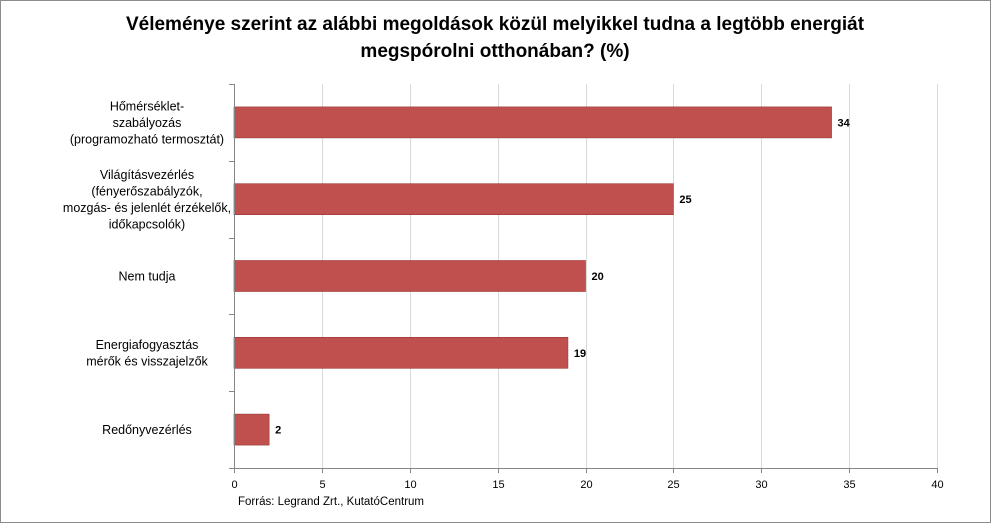 The image size is (991, 523). I want to click on x-tick-label-15: 15, so click(498, 485).